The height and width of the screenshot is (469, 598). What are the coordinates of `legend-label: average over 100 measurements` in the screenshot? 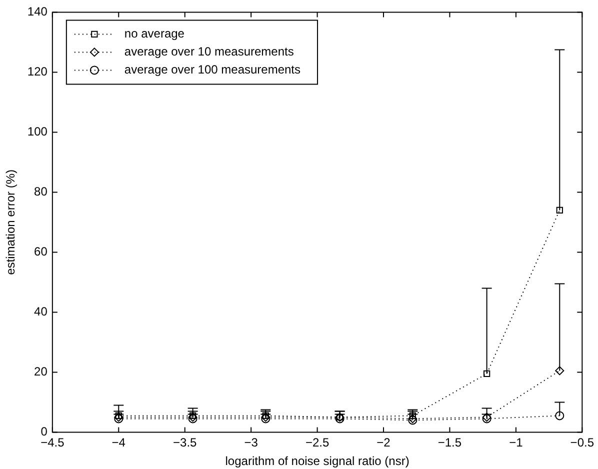 It's located at (212, 69).